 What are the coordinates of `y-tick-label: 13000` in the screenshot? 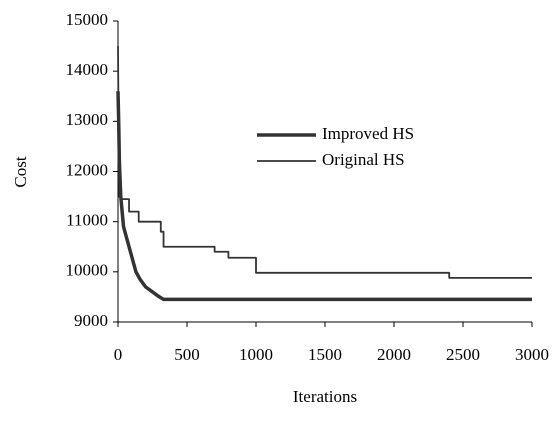 It's located at (87, 119).